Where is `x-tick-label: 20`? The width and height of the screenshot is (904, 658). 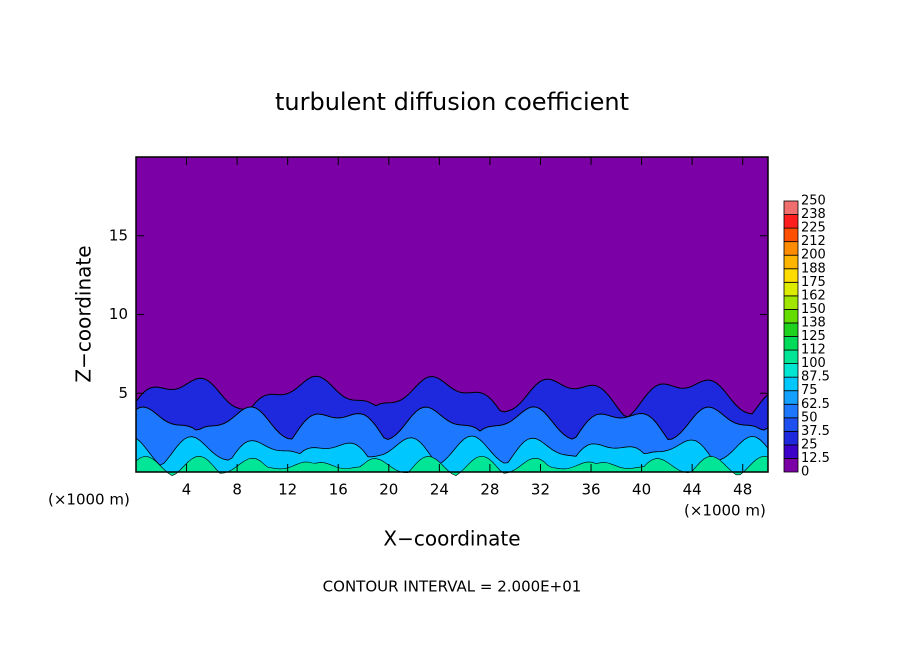
x-tick-label: 20 is located at coordinates (388, 490).